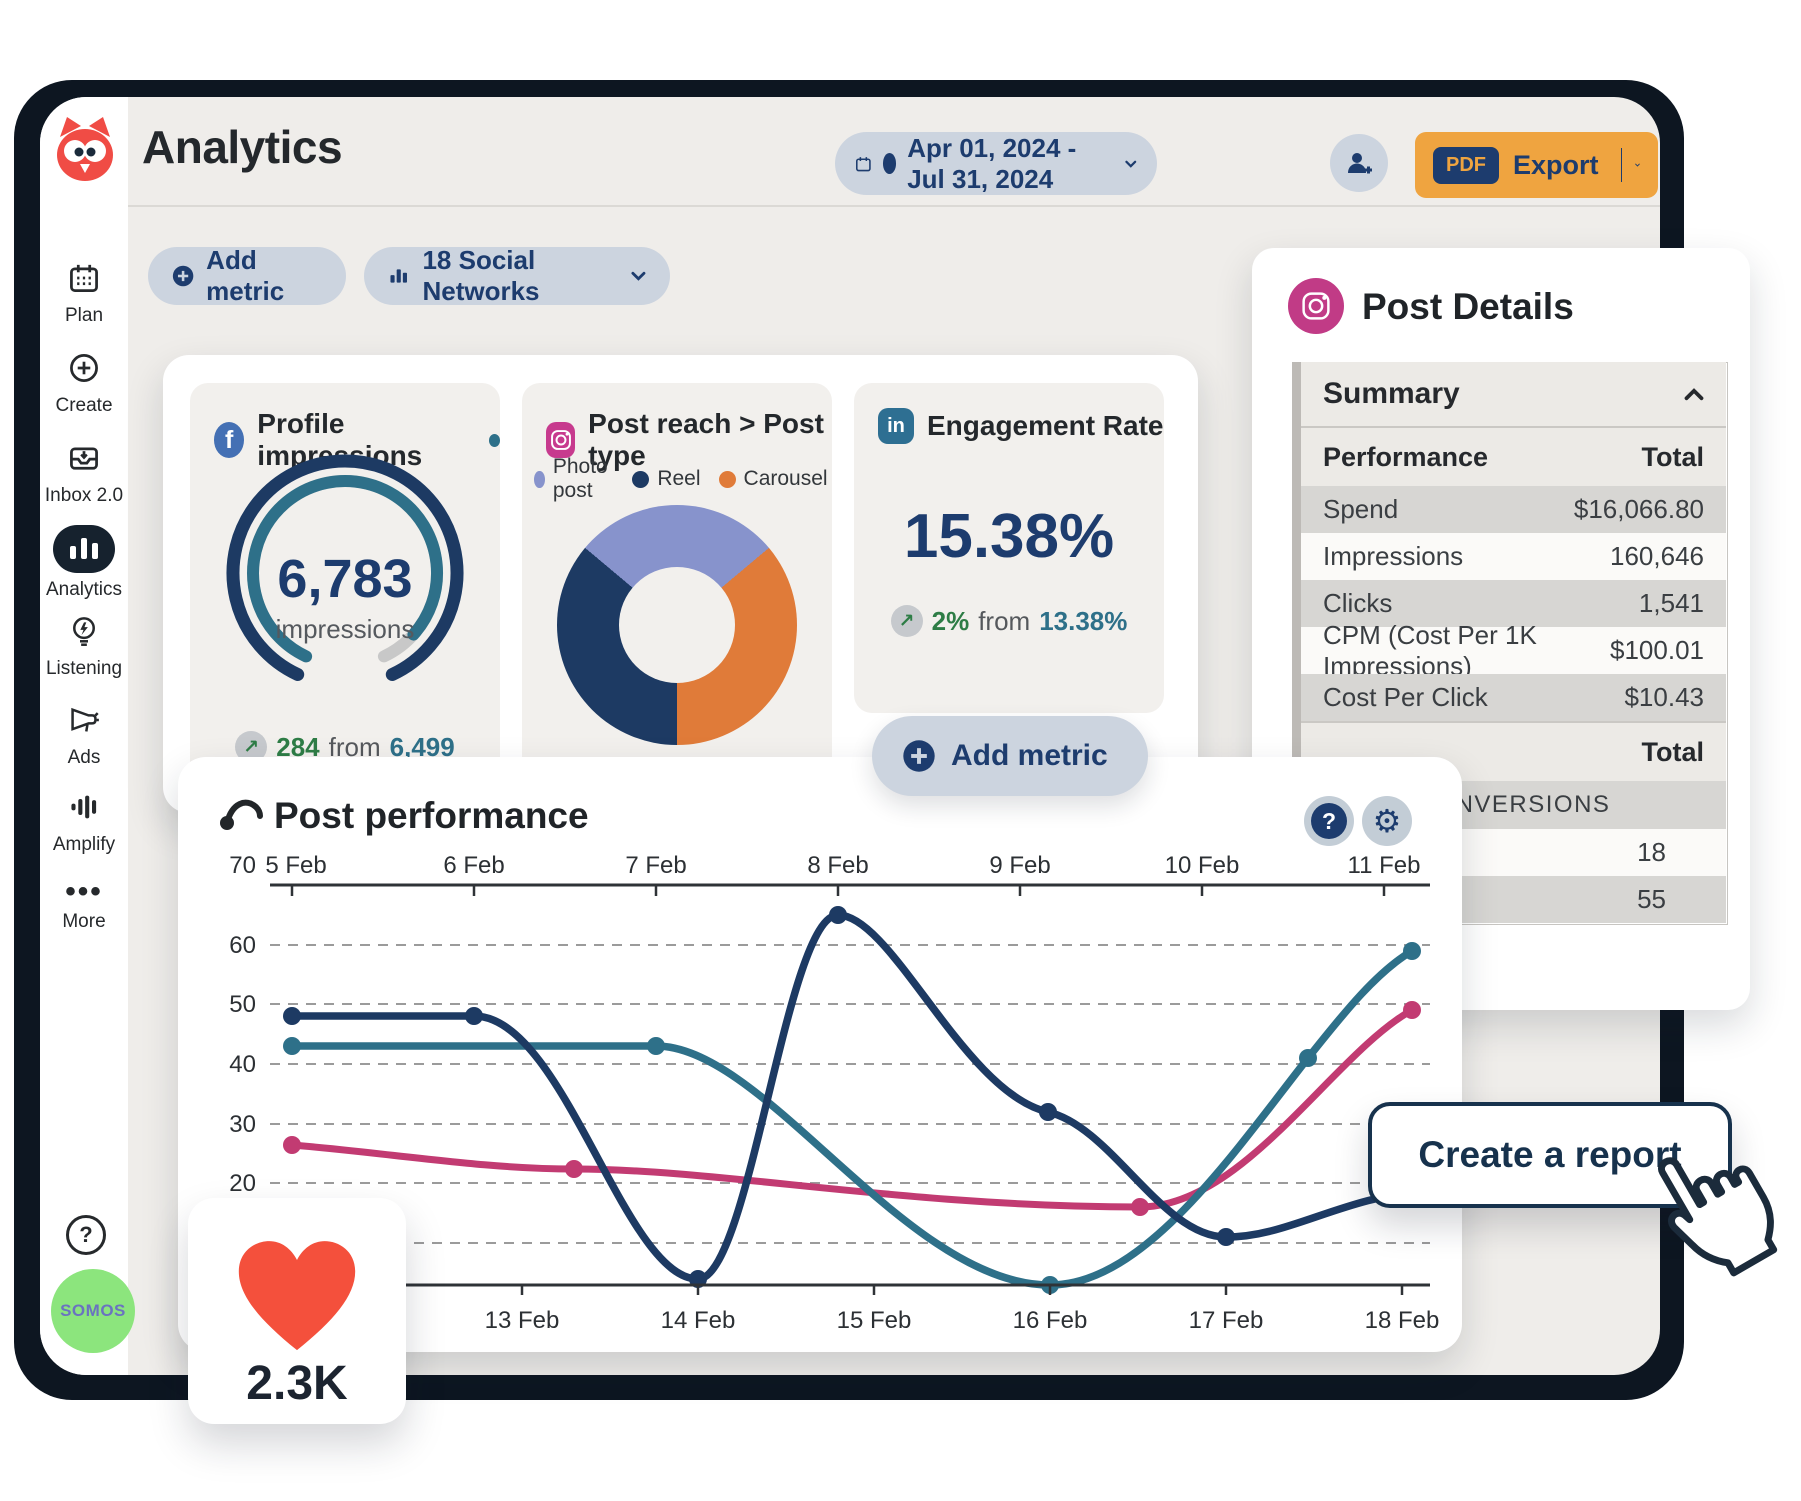 The width and height of the screenshot is (1801, 1501). Describe the element at coordinates (517, 275) in the screenshot. I see `social-networks-dropdown: 18 Social Networks` at that location.